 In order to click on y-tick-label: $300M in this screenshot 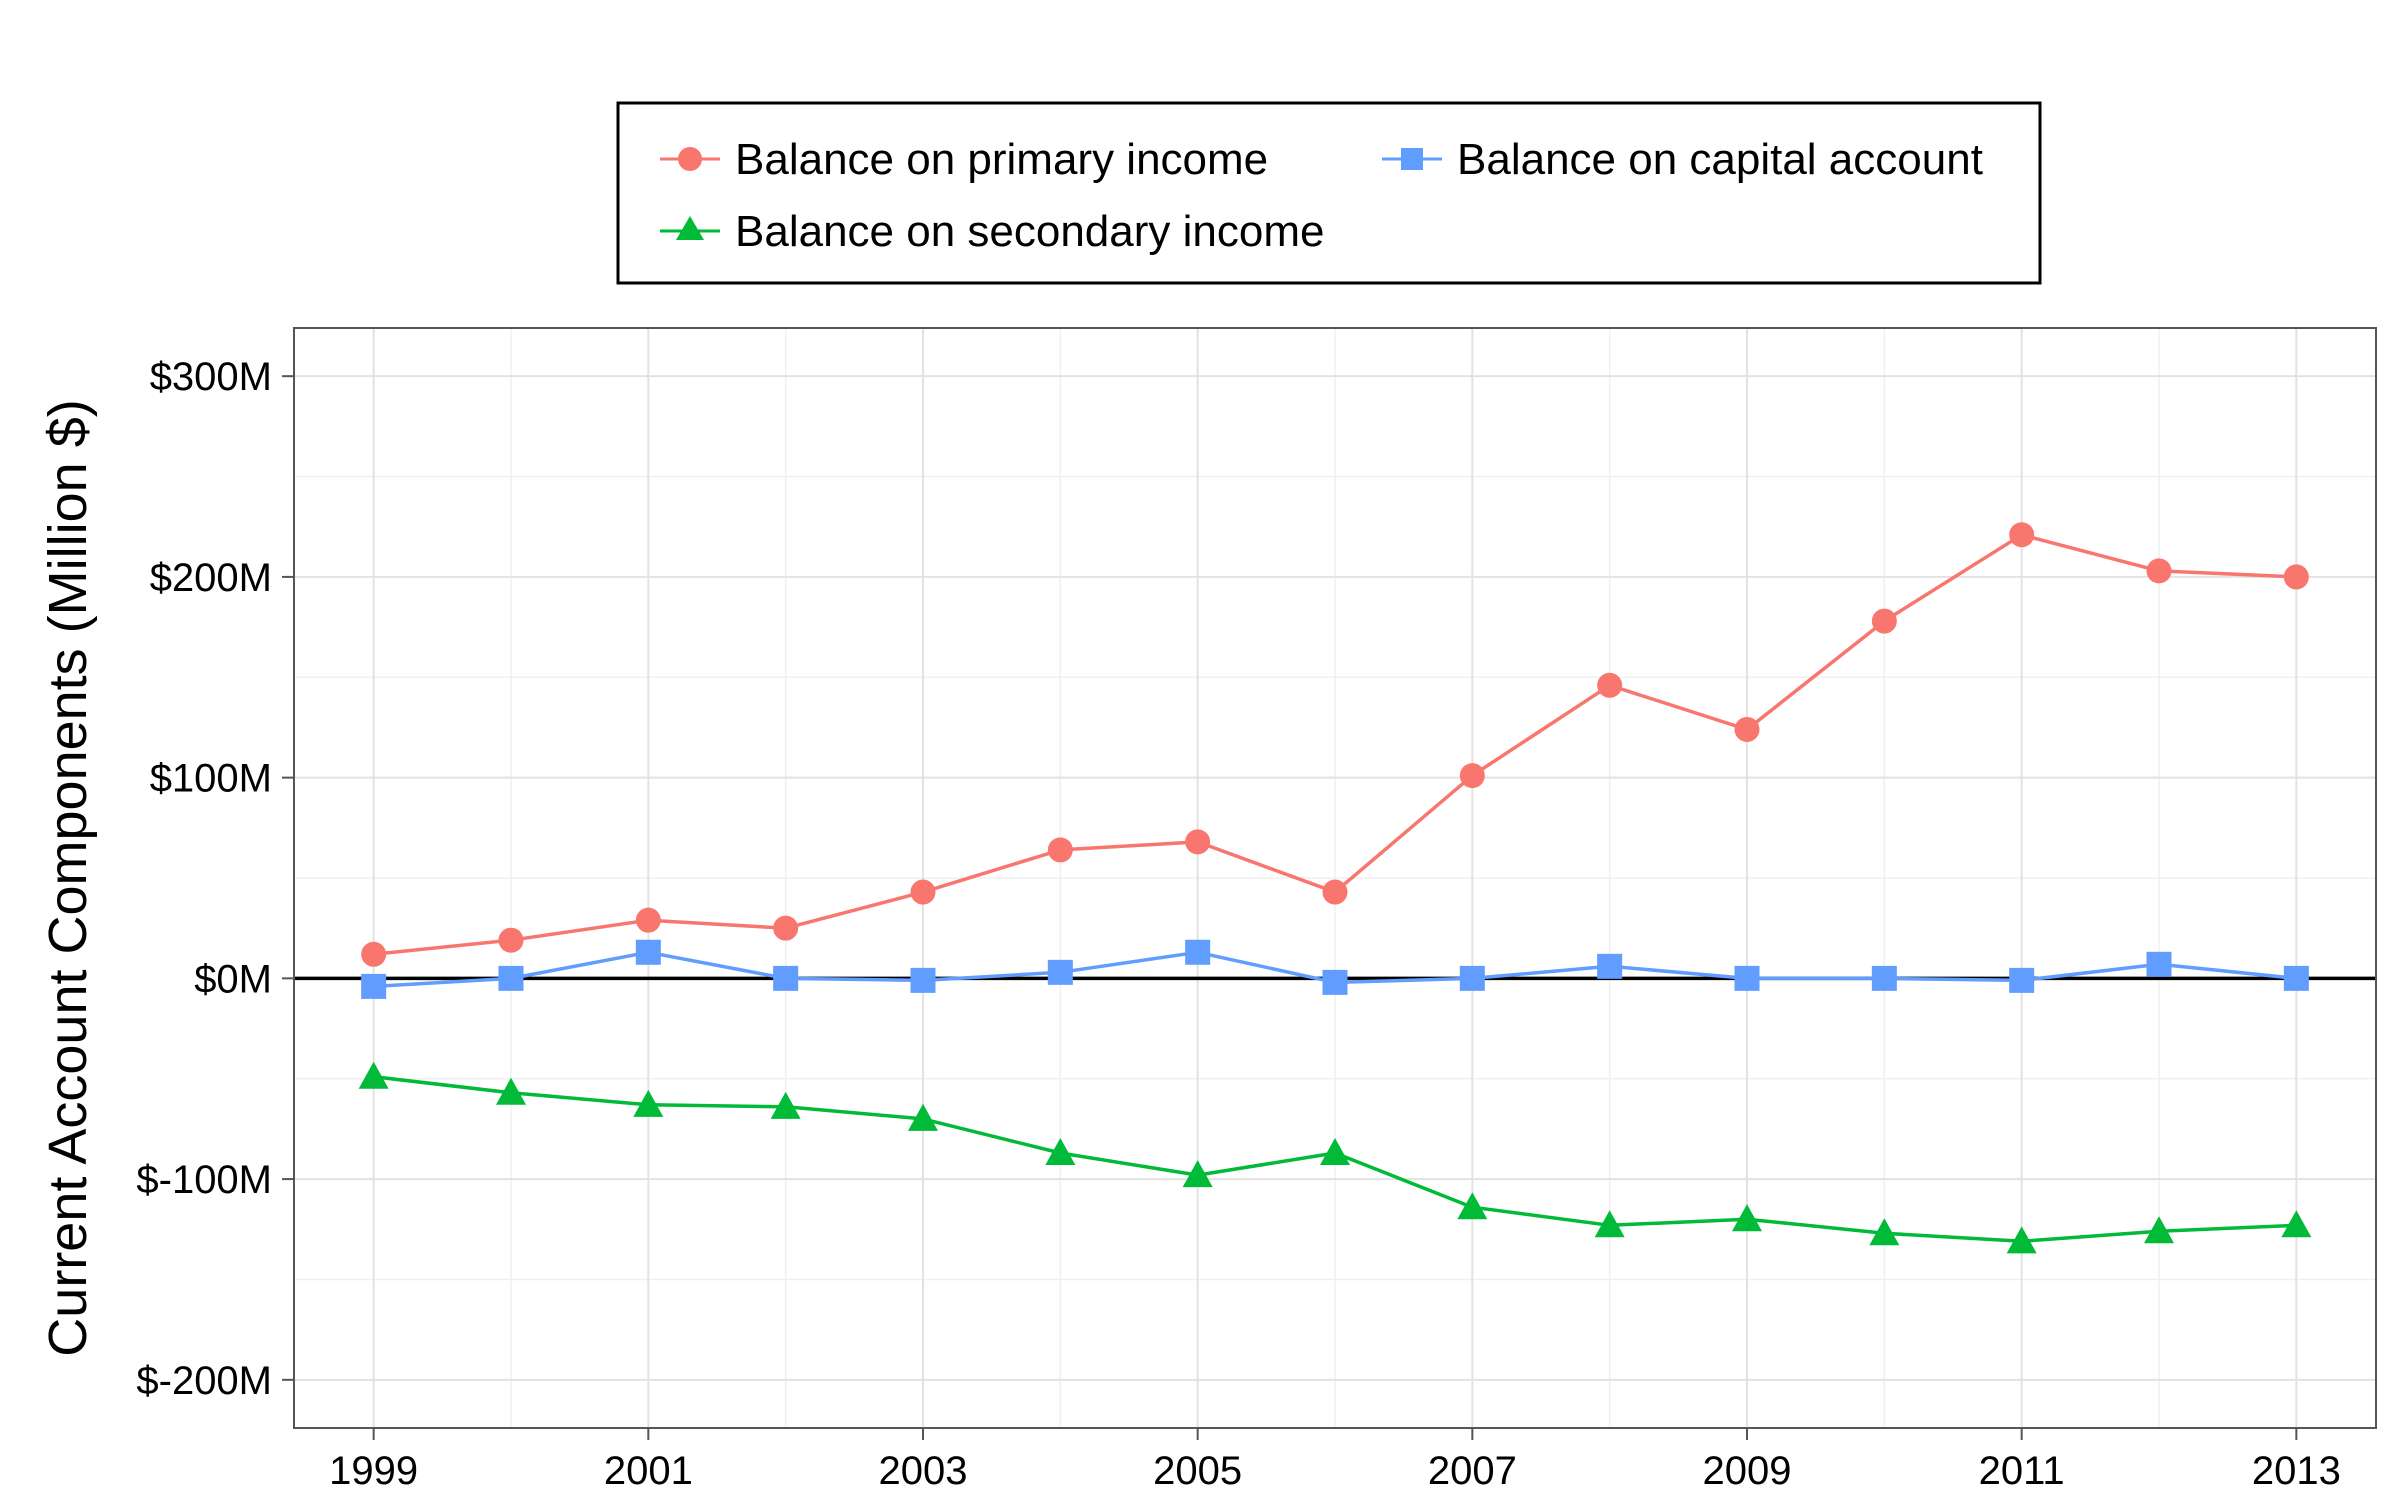, I will do `click(211, 377)`.